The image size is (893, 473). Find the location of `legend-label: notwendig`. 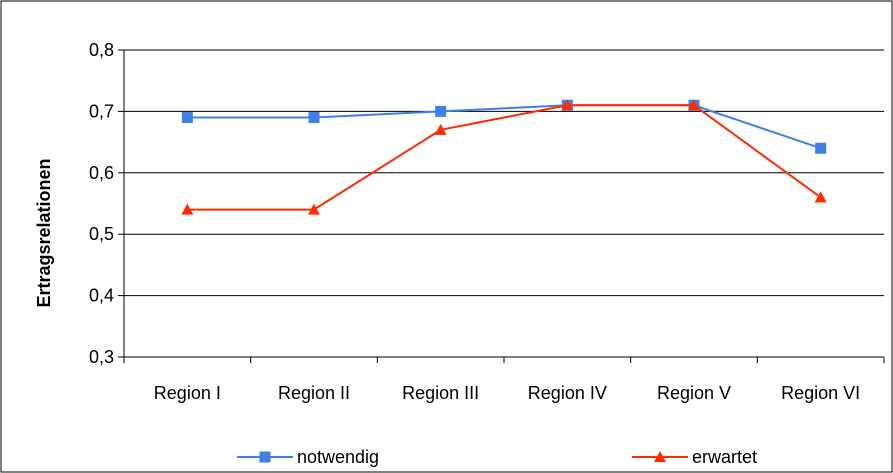

legend-label: notwendig is located at coordinates (338, 457).